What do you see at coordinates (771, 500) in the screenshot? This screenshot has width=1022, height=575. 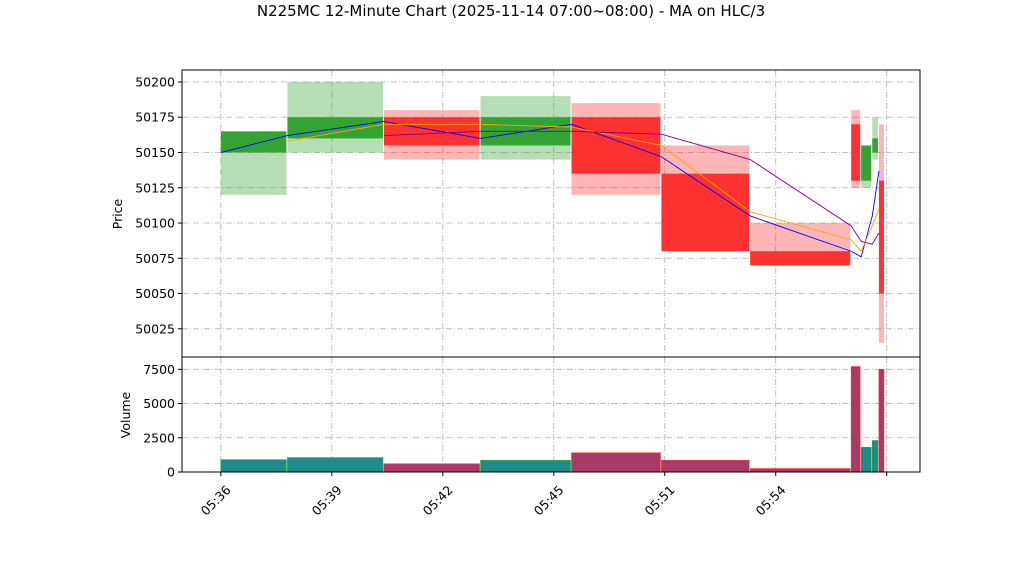 I see `x-tick-label: 05:54` at bounding box center [771, 500].